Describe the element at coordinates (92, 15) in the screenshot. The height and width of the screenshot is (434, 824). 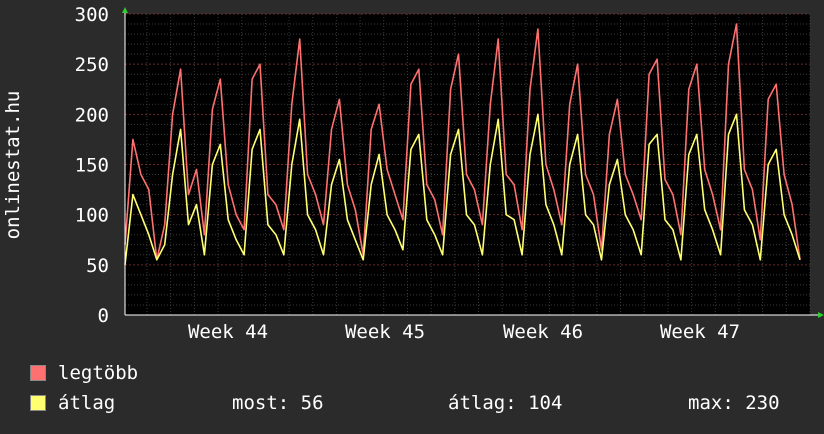
I see `y-tick-label: 300` at that location.